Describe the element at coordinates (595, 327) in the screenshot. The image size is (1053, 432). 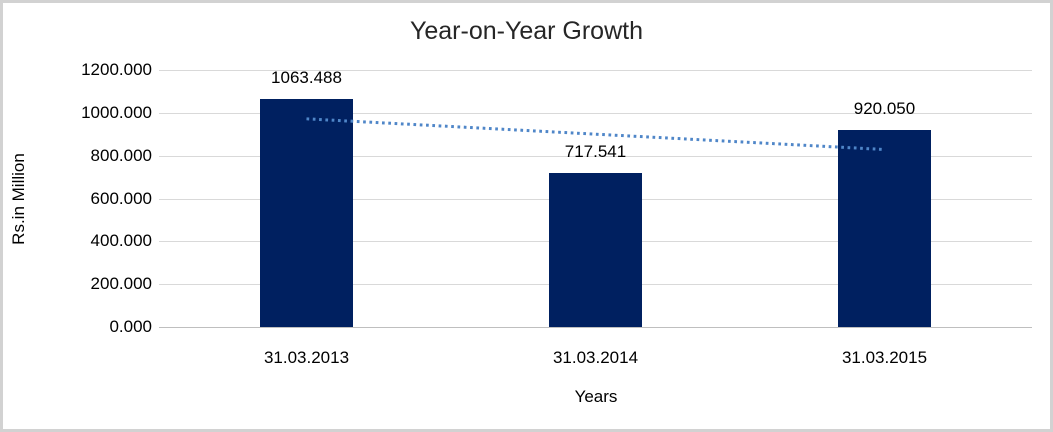
I see `x-axis-line` at that location.